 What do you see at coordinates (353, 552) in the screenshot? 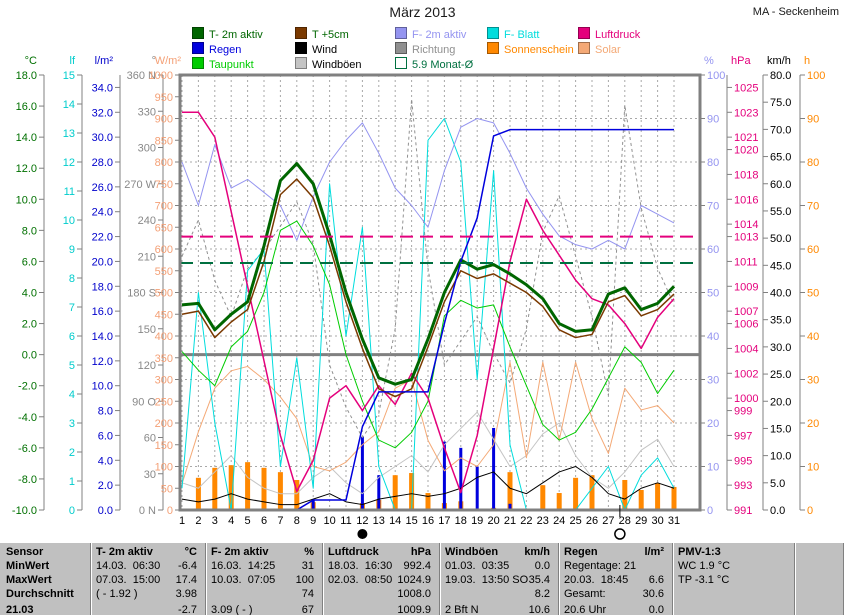
I see `table-header-luftdruck: Luftdruck` at bounding box center [353, 552].